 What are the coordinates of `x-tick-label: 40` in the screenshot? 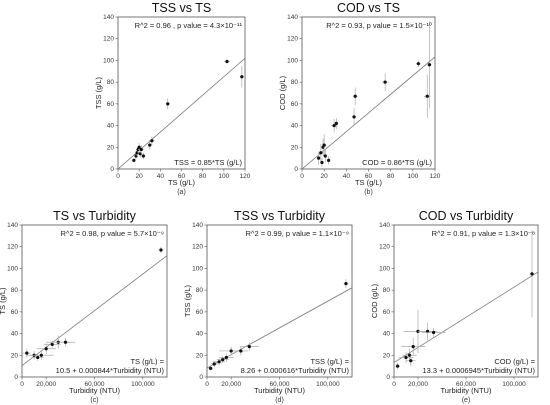 It's located at (161, 176).